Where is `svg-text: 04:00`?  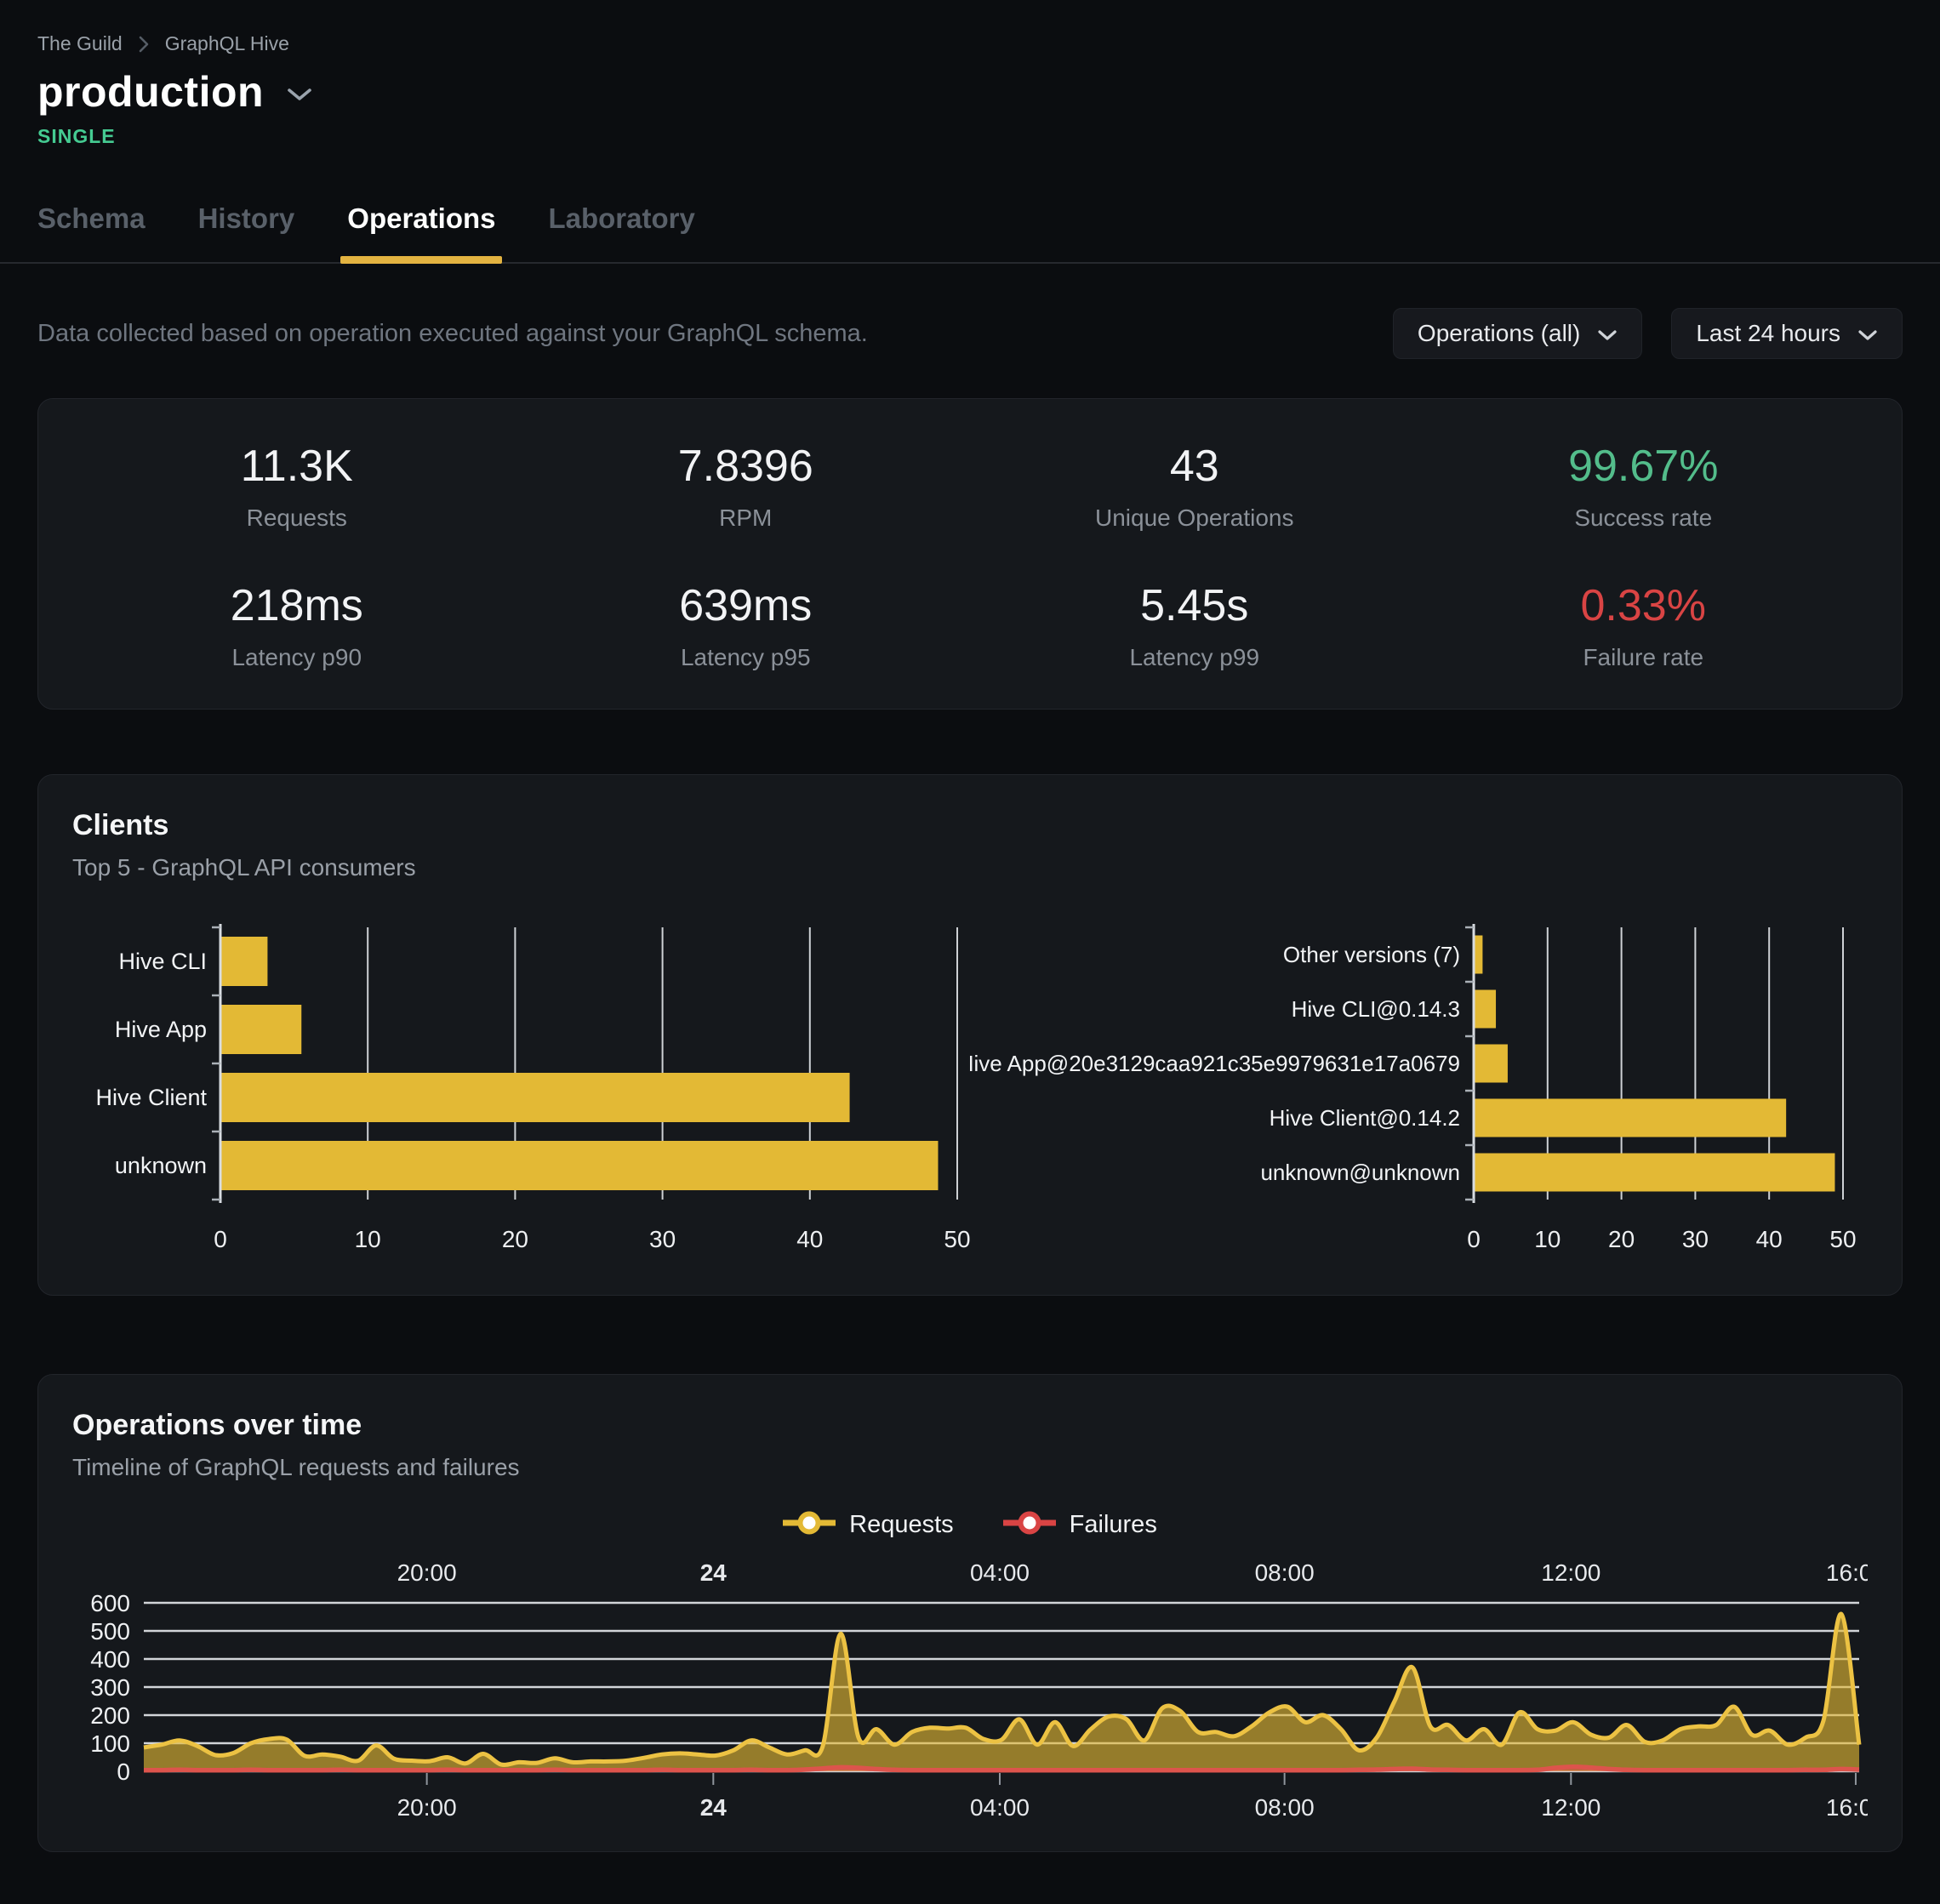
svg-text: 04:00 is located at coordinates (1000, 1573).